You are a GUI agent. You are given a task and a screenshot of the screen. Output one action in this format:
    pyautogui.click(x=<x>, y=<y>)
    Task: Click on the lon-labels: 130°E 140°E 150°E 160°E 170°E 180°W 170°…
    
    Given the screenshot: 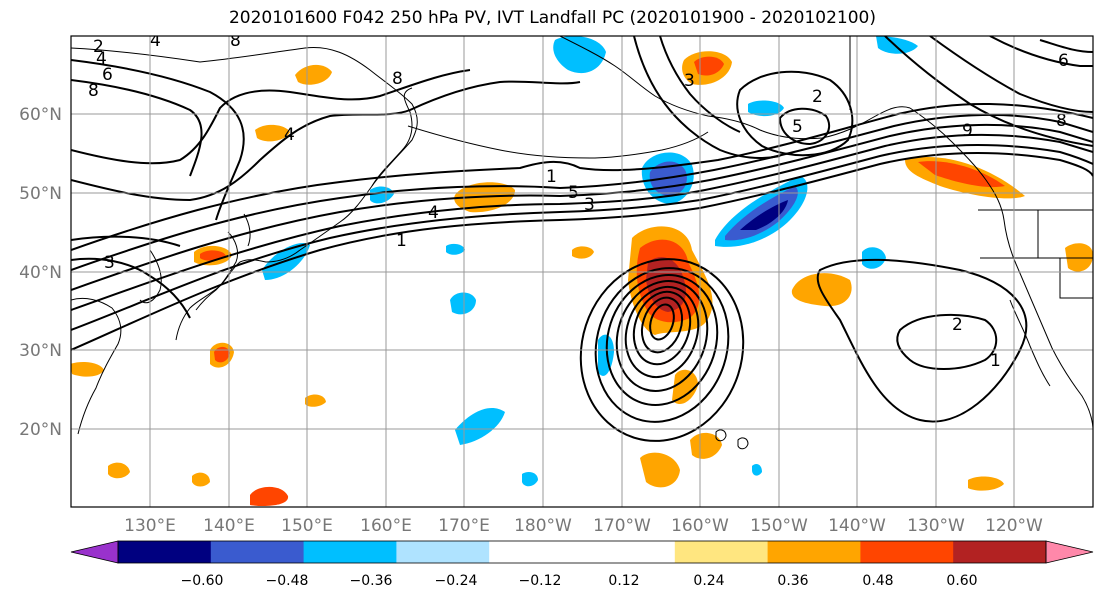 What is the action you would take?
    pyautogui.click(x=583, y=526)
    